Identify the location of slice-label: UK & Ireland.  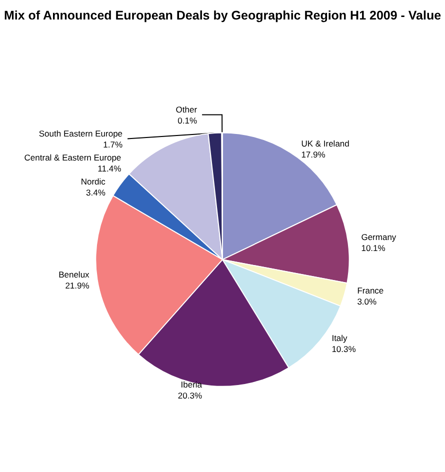
(325, 143).